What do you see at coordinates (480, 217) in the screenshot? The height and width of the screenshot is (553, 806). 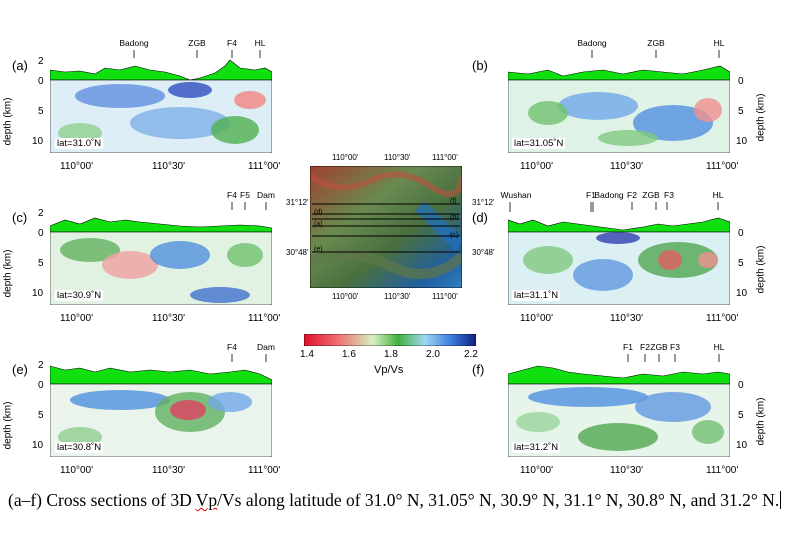 I see `panel-letter: (d)` at bounding box center [480, 217].